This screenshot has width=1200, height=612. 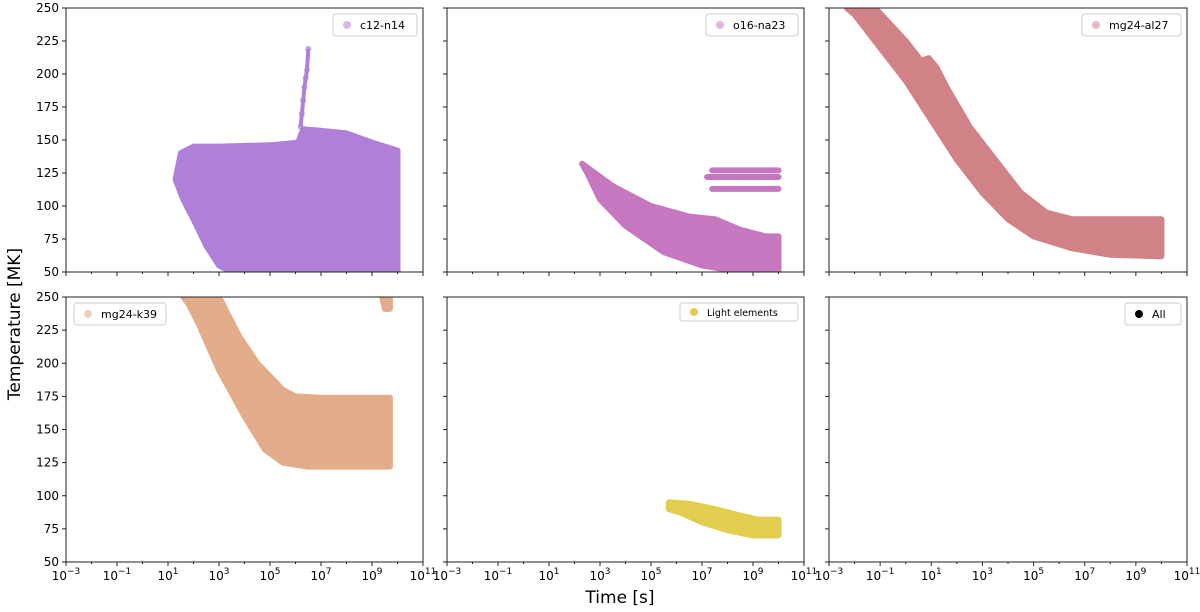 I want to click on series-mg24-k39, so click(x=286, y=383).